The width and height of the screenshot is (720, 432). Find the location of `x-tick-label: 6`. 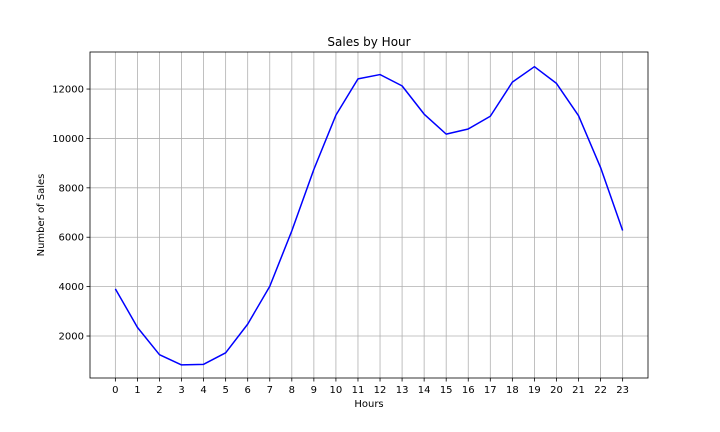

x-tick-label: 6 is located at coordinates (248, 390).